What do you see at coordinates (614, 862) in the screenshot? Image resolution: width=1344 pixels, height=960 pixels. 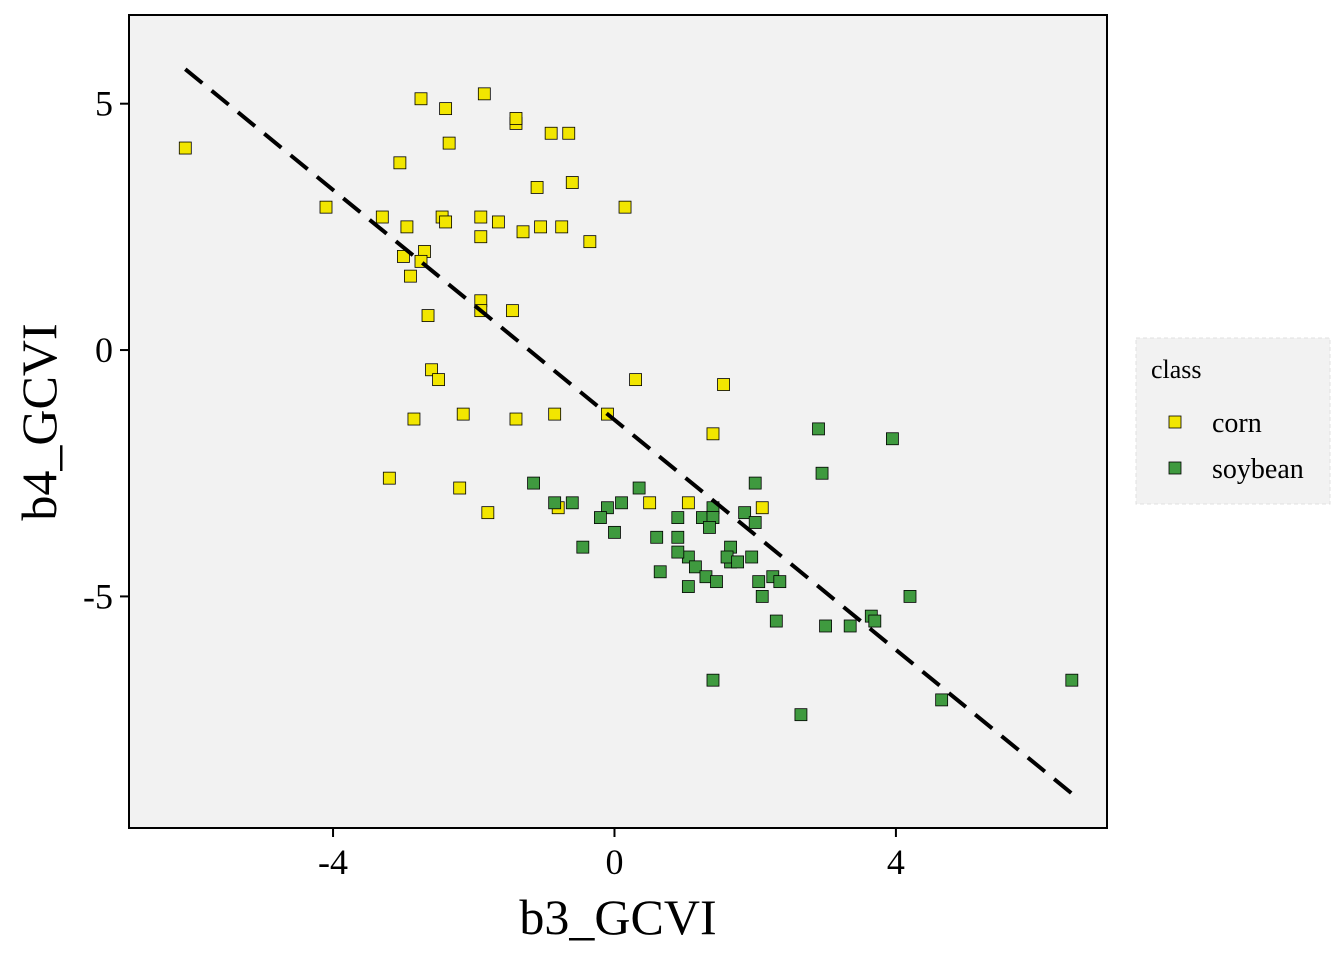 I see `x-tick-label: 0` at bounding box center [614, 862].